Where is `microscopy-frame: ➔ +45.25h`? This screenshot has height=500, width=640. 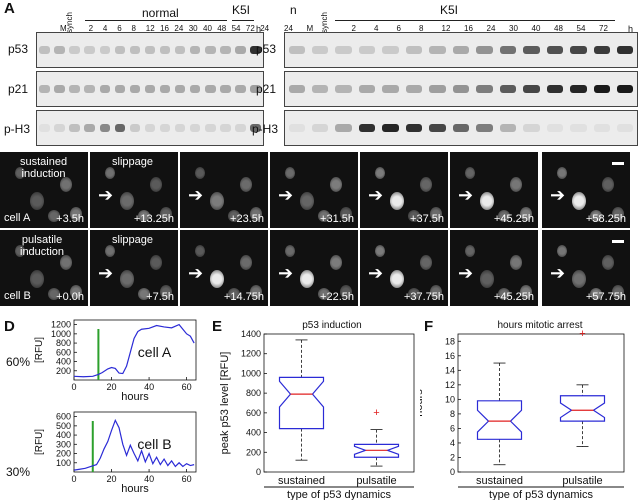
microscopy-frame: ➔ +45.25h is located at coordinates (494, 268).